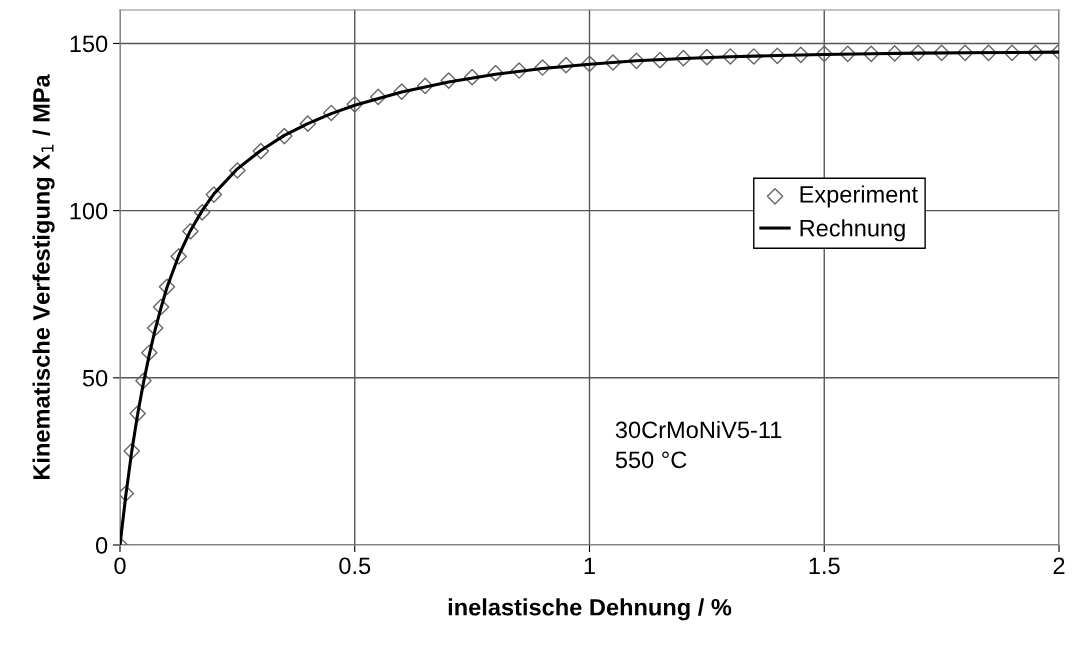 The width and height of the screenshot is (1072, 653). What do you see at coordinates (101, 545) in the screenshot?
I see `y-tick-label: 0` at bounding box center [101, 545].